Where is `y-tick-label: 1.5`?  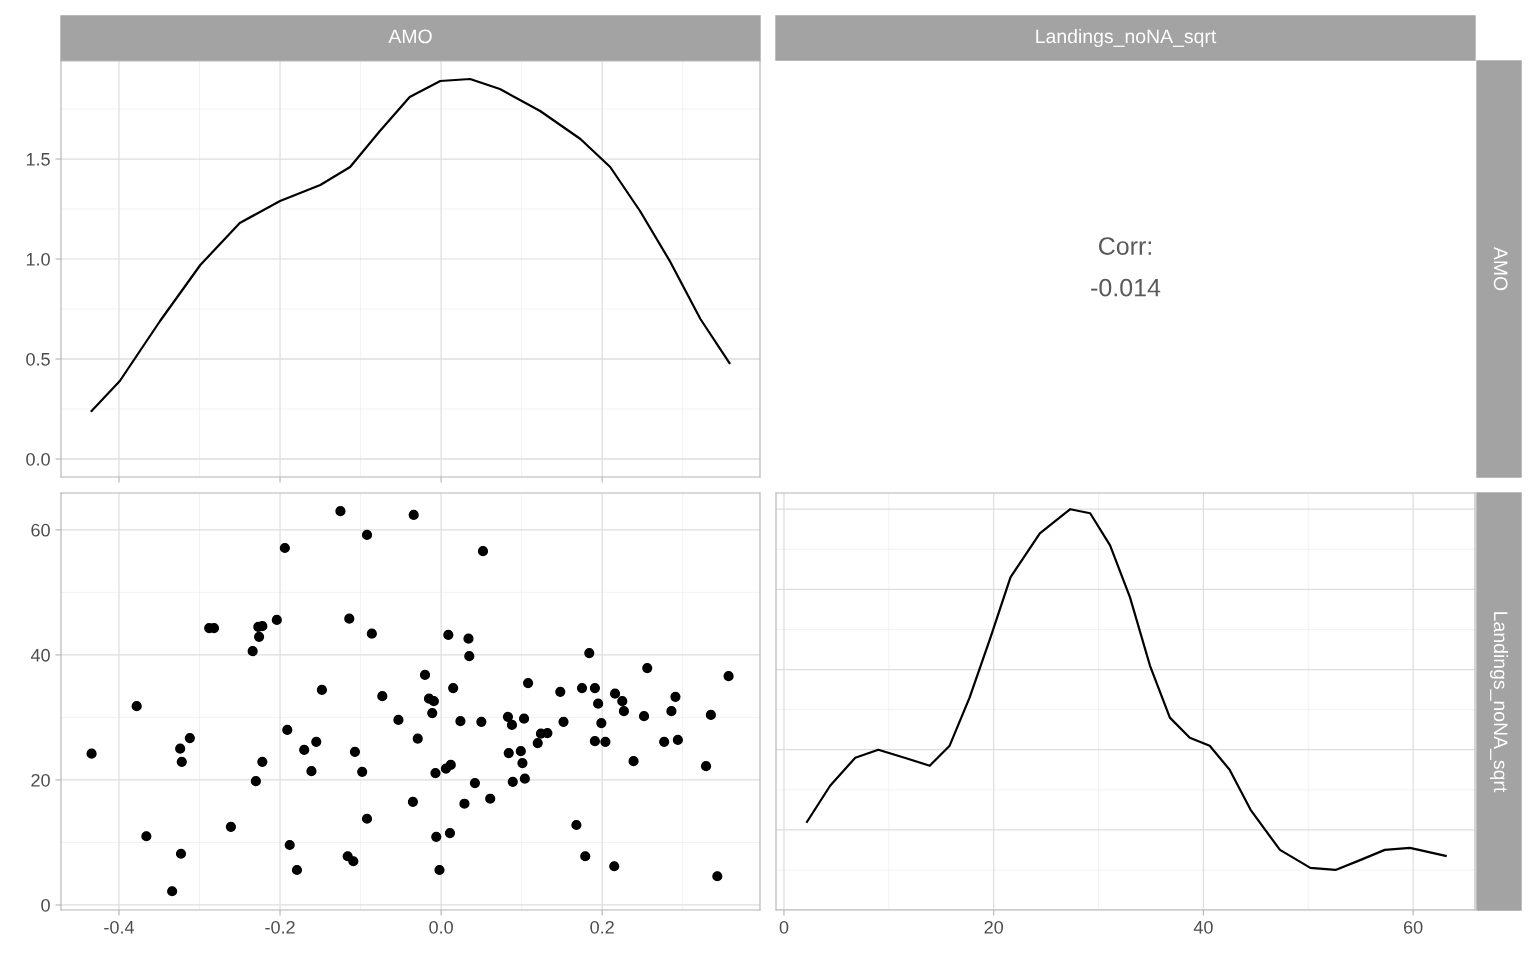 y-tick-label: 1.5 is located at coordinates (38, 159).